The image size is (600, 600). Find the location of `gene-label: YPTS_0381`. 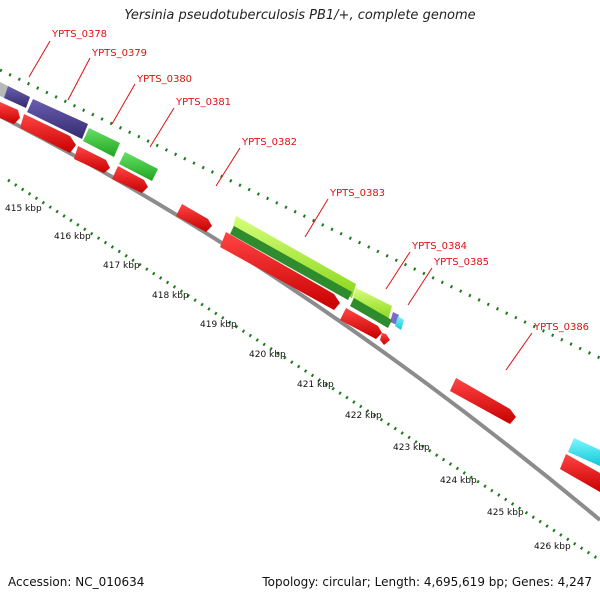

gene-label: YPTS_0381 is located at coordinates (203, 102).